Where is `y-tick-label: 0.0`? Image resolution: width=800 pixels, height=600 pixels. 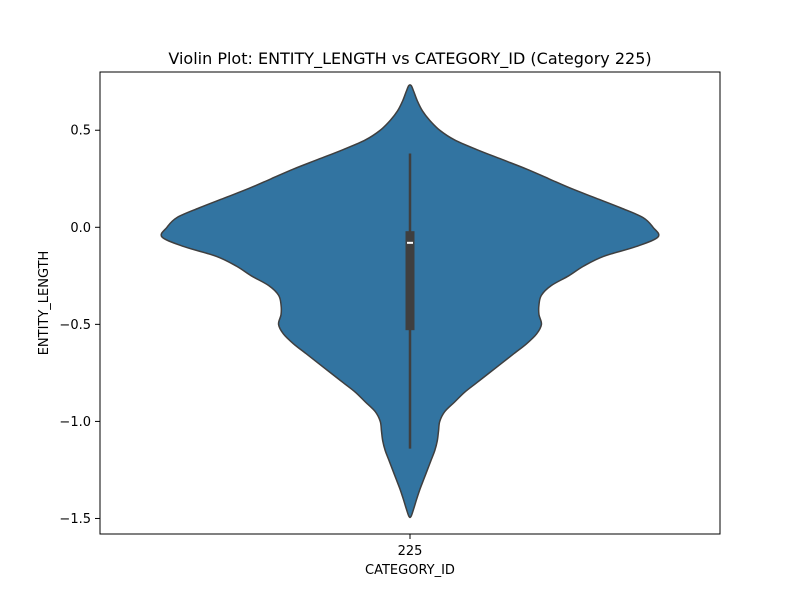
y-tick-label: 0.0 is located at coordinates (80, 228).